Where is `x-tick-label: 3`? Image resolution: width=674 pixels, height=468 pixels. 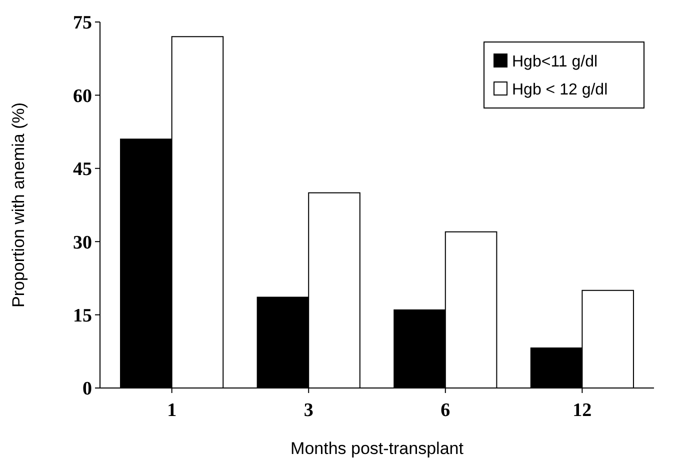
x-tick-label: 3 is located at coordinates (309, 410).